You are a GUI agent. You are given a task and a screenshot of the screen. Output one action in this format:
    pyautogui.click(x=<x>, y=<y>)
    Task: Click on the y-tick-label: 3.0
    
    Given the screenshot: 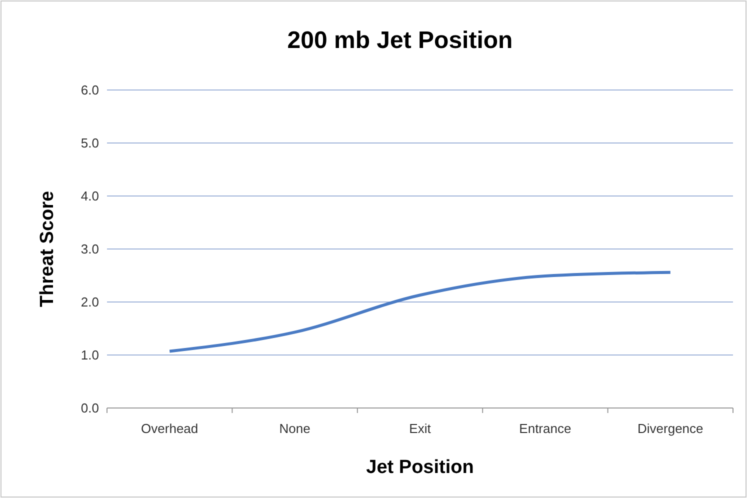 What is the action you would take?
    pyautogui.click(x=89, y=249)
    